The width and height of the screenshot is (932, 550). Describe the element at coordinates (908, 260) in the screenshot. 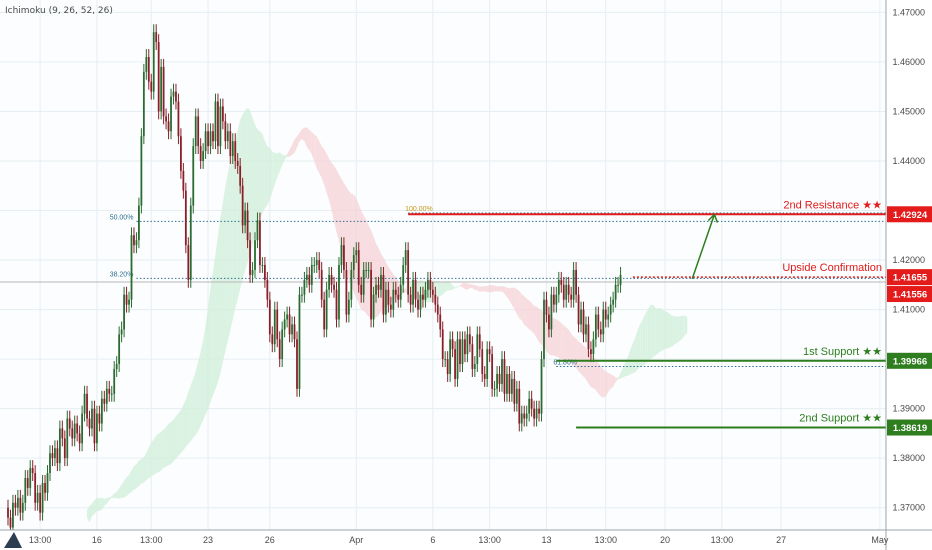

I see `y-tick-label: 1.42000` at that location.